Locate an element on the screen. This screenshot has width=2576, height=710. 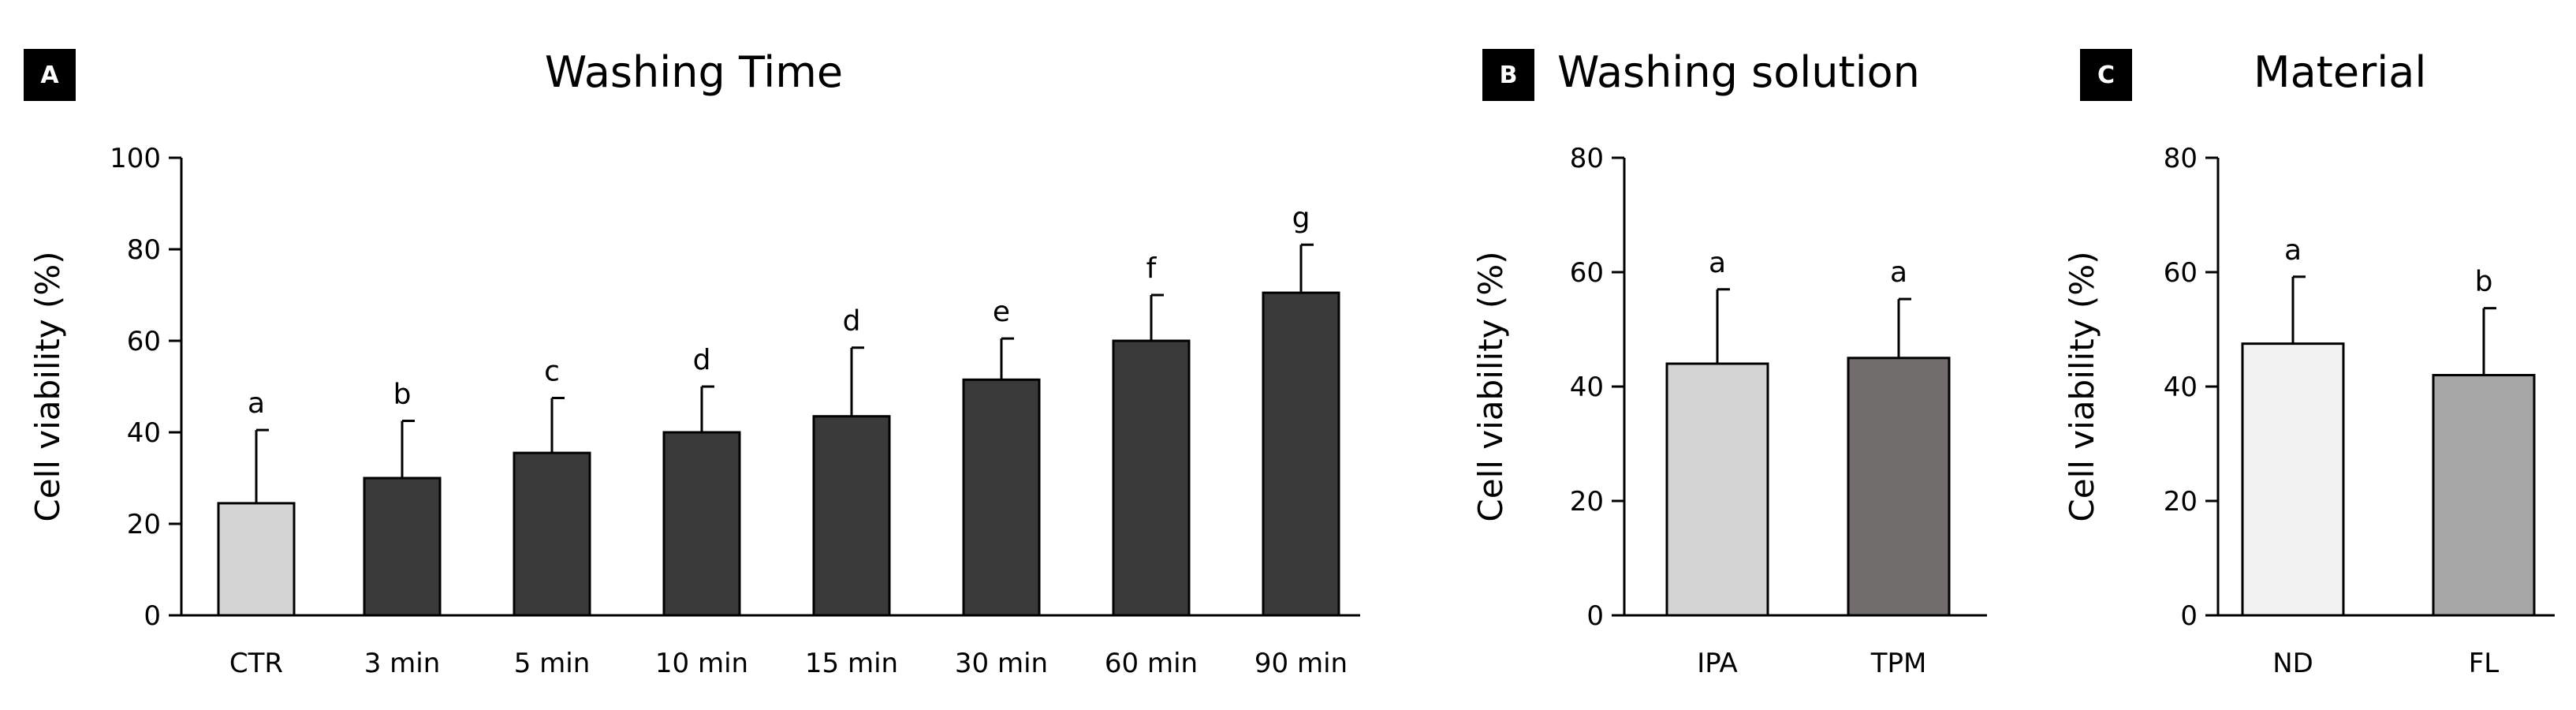
bar-10-min is located at coordinates (702, 524).